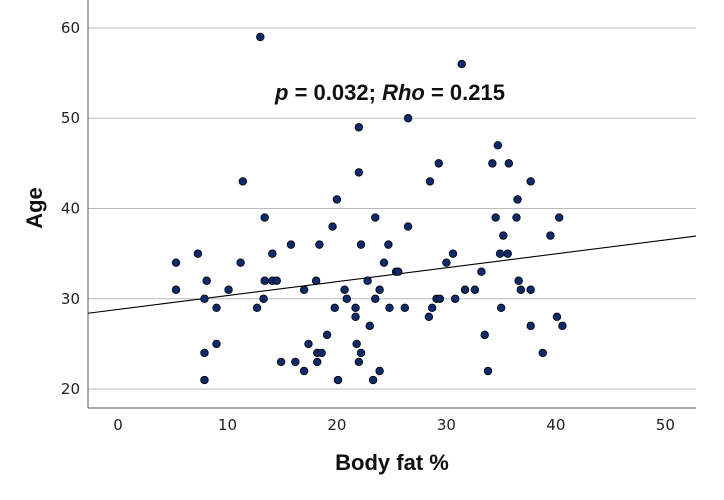 The image size is (724, 500). I want to click on x-tick-label: 40, so click(555, 425).